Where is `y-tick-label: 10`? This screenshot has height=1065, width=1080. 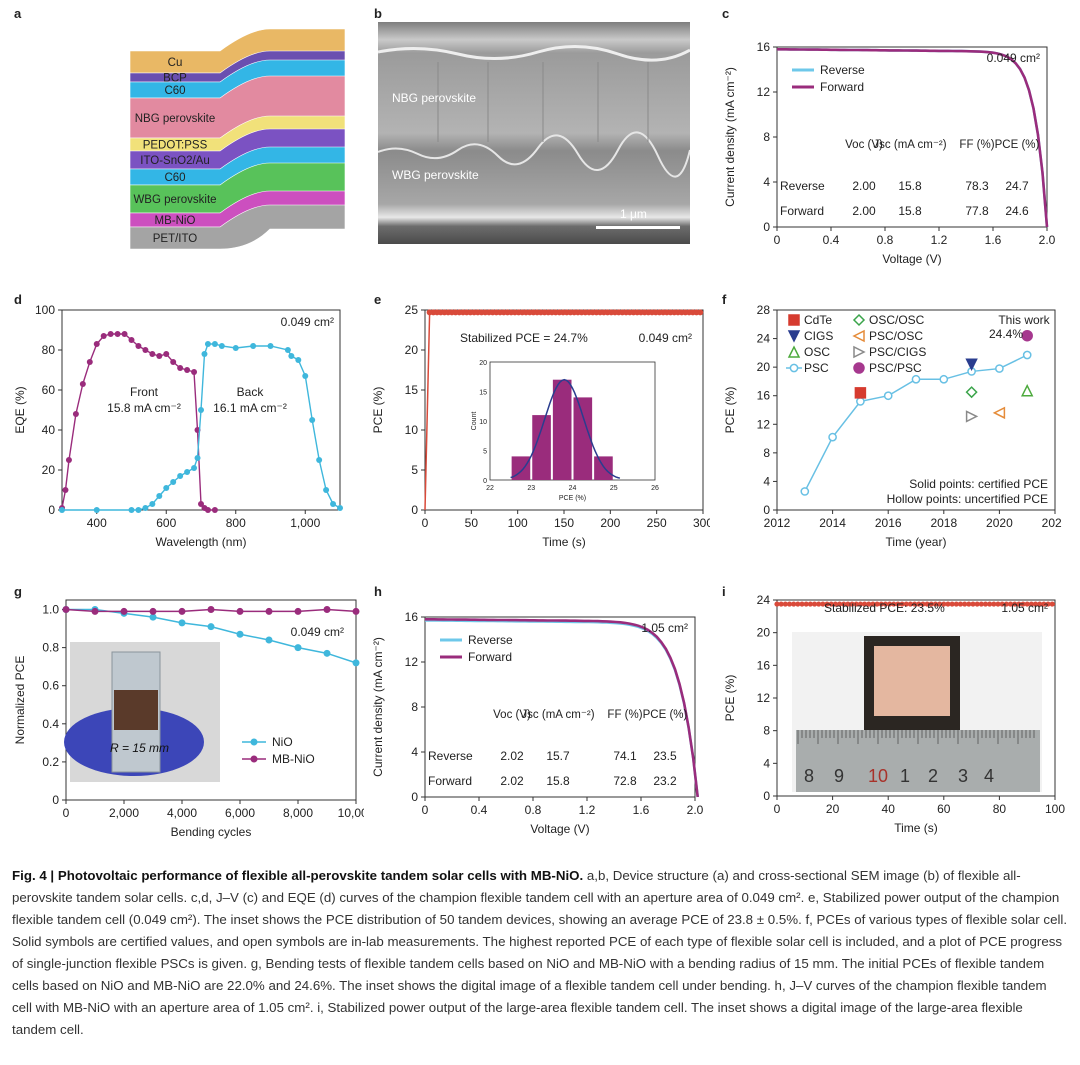
y-tick-label: 10 is located at coordinates (412, 430).